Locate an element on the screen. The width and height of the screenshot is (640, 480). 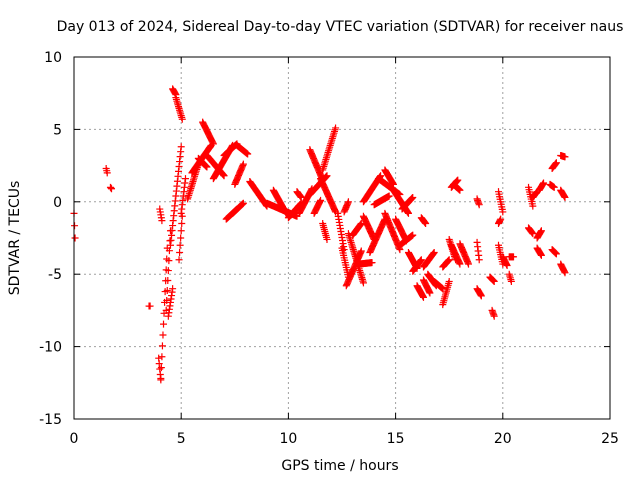
x-tick-label: 20 is located at coordinates (503, 439).